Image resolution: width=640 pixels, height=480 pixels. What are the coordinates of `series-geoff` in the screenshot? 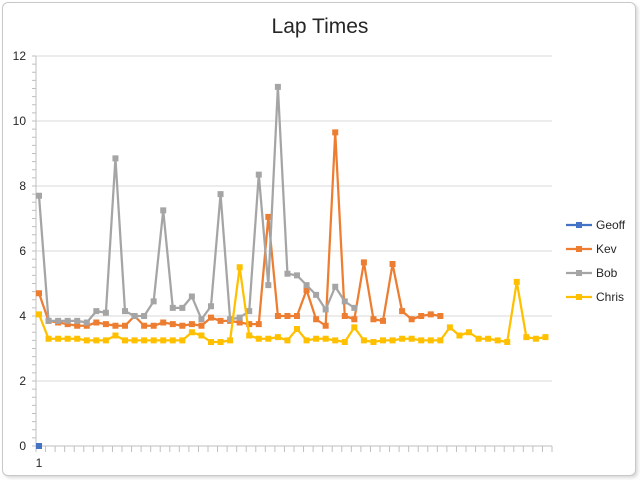 It's located at (39, 446).